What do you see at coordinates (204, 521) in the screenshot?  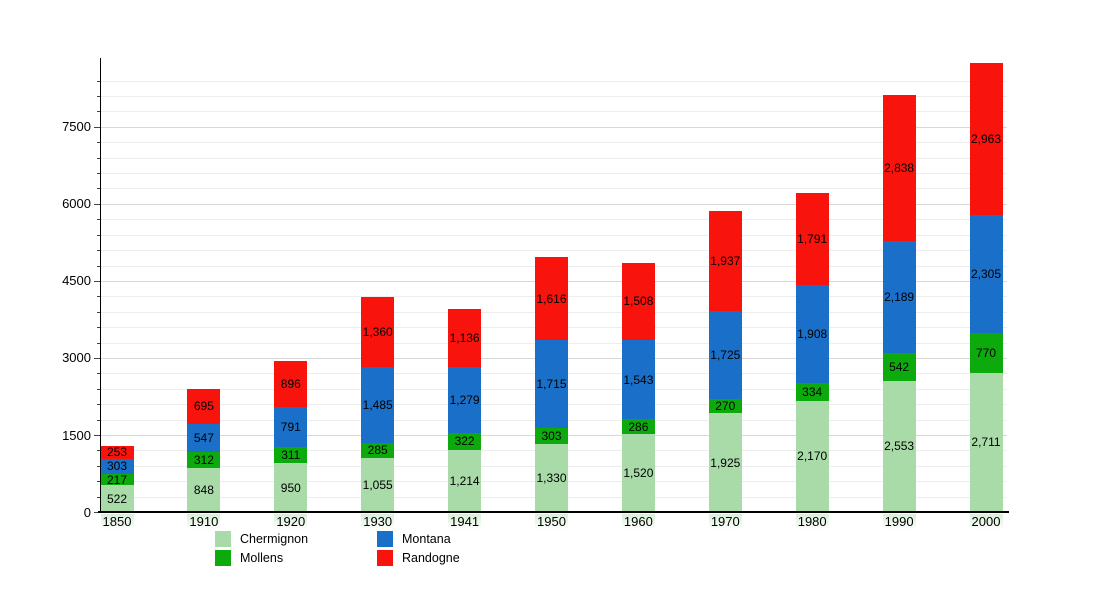 I see `x-axis-tick-label: 1910` at bounding box center [204, 521].